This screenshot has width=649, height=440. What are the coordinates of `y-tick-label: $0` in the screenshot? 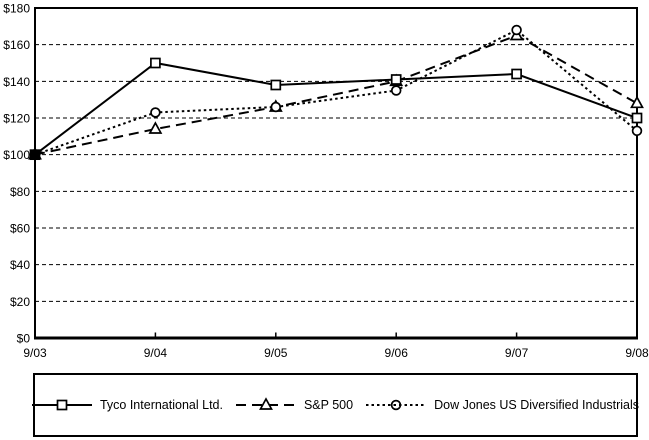 It's located at (24, 339).